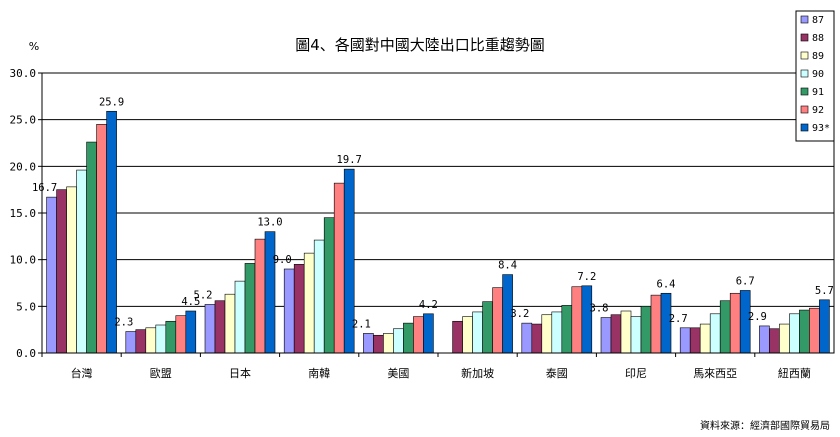 This screenshot has width=840, height=437. Describe the element at coordinates (203, 295) in the screenshot. I see `data-label: 5.2` at that location.